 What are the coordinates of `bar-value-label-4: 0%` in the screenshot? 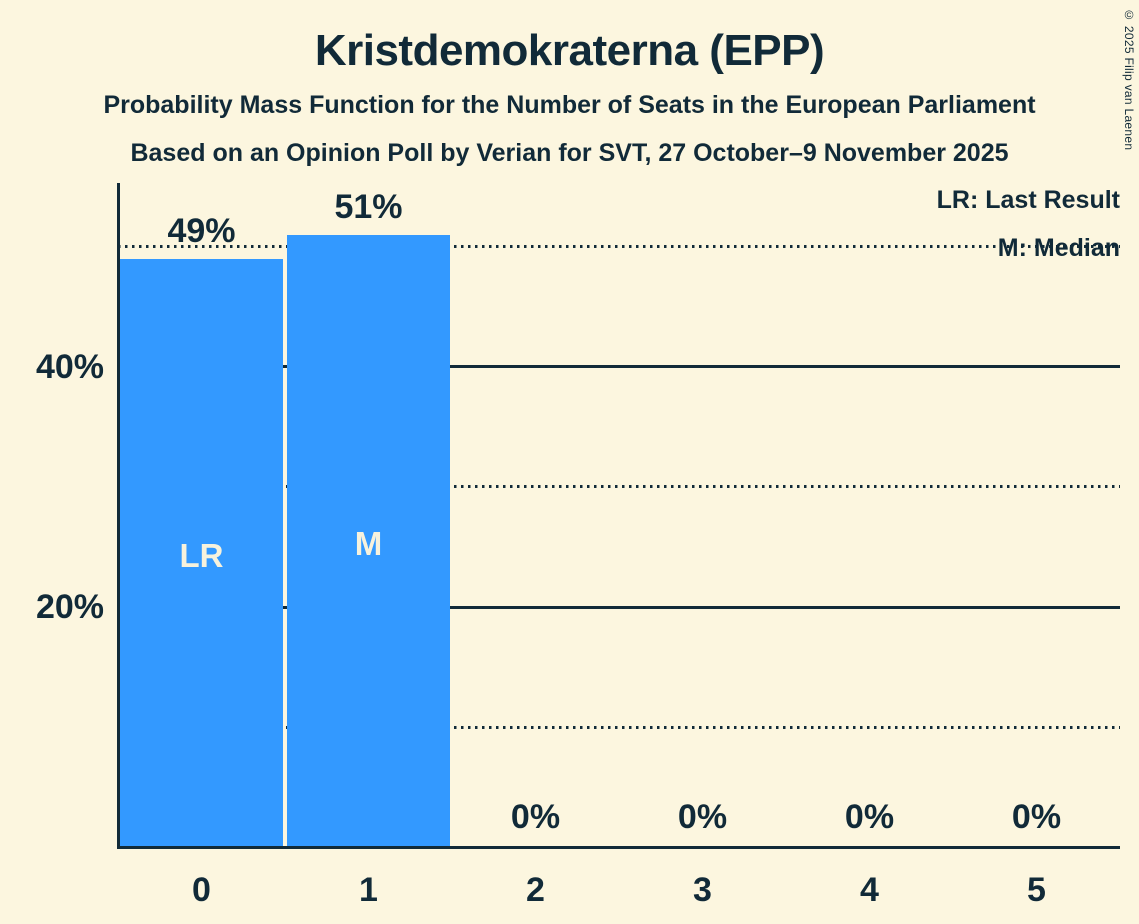 It's located at (869, 817).